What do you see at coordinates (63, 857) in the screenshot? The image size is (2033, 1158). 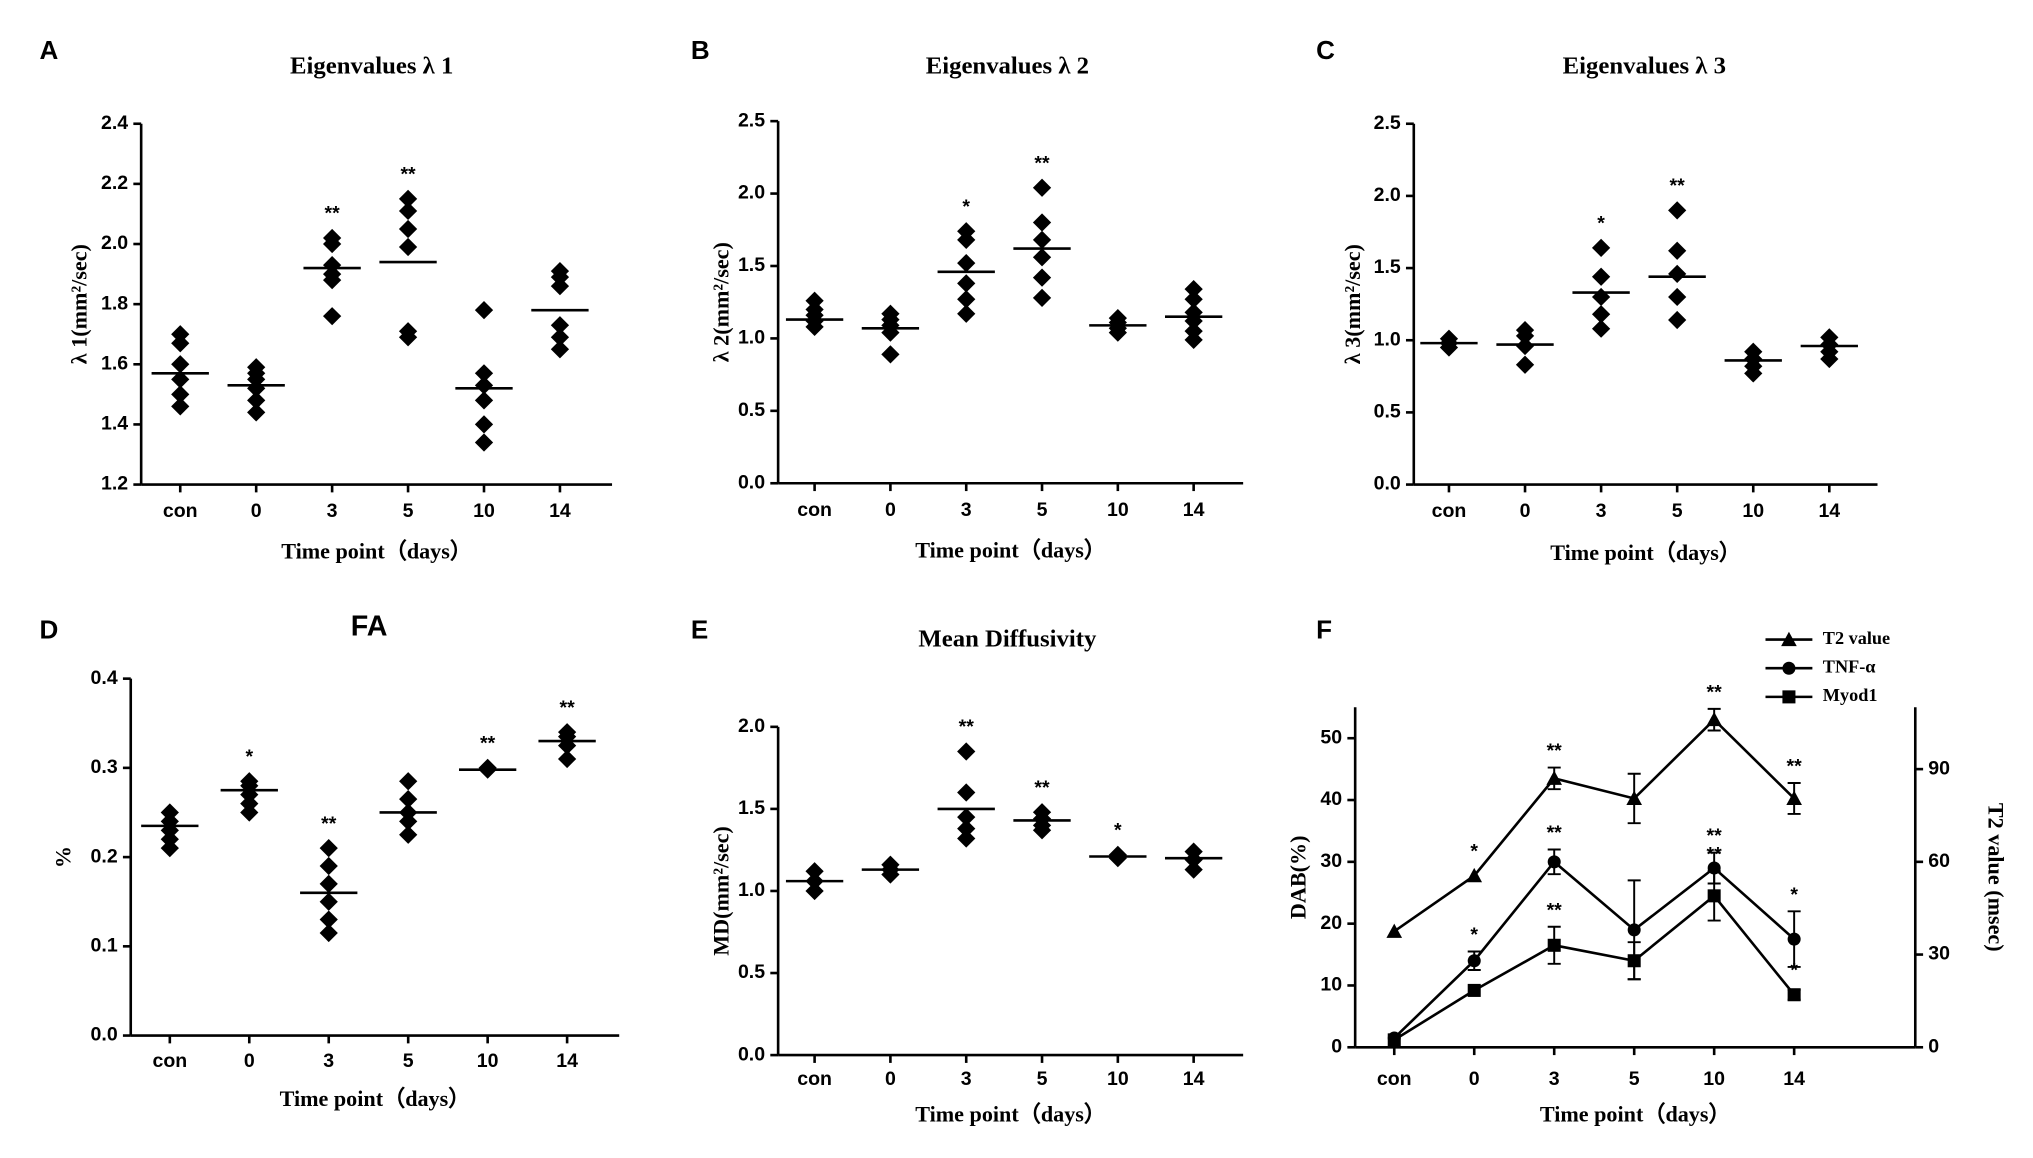 I see `y-axis-label: %` at bounding box center [63, 857].